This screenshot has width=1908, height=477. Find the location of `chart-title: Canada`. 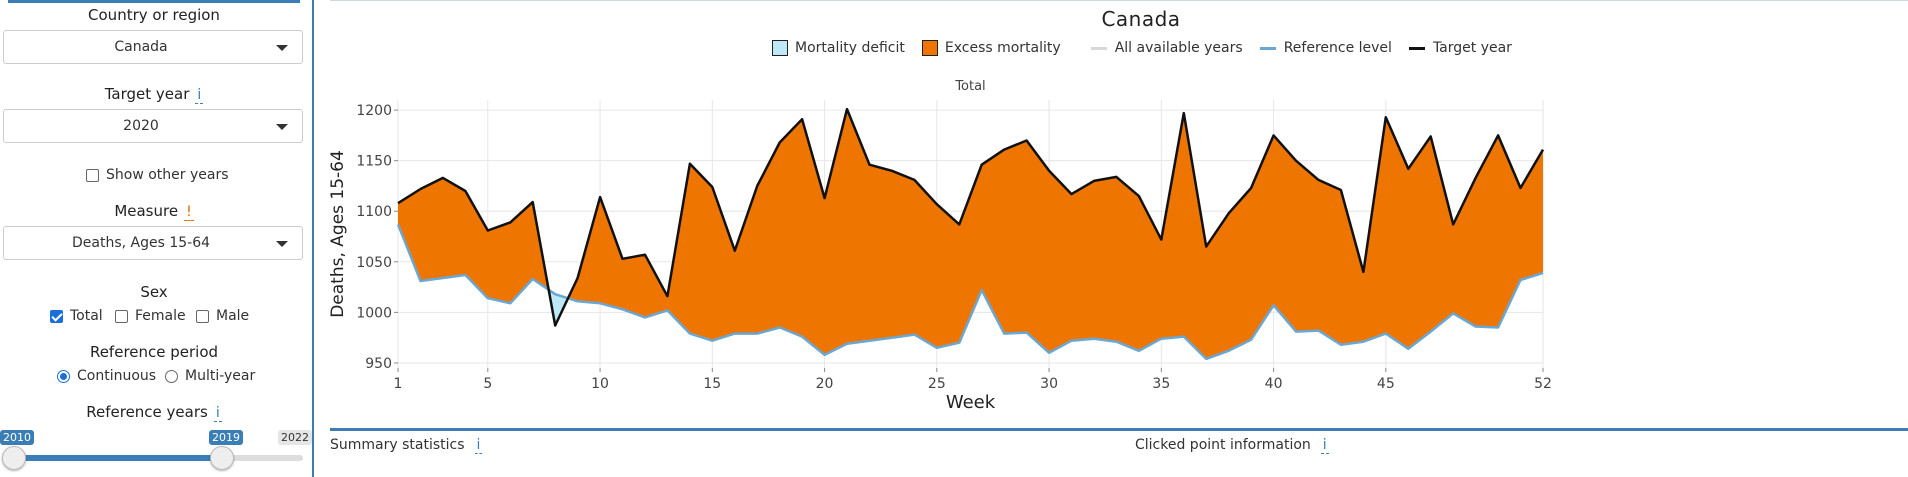

chart-title: Canada is located at coordinates (1141, 19).